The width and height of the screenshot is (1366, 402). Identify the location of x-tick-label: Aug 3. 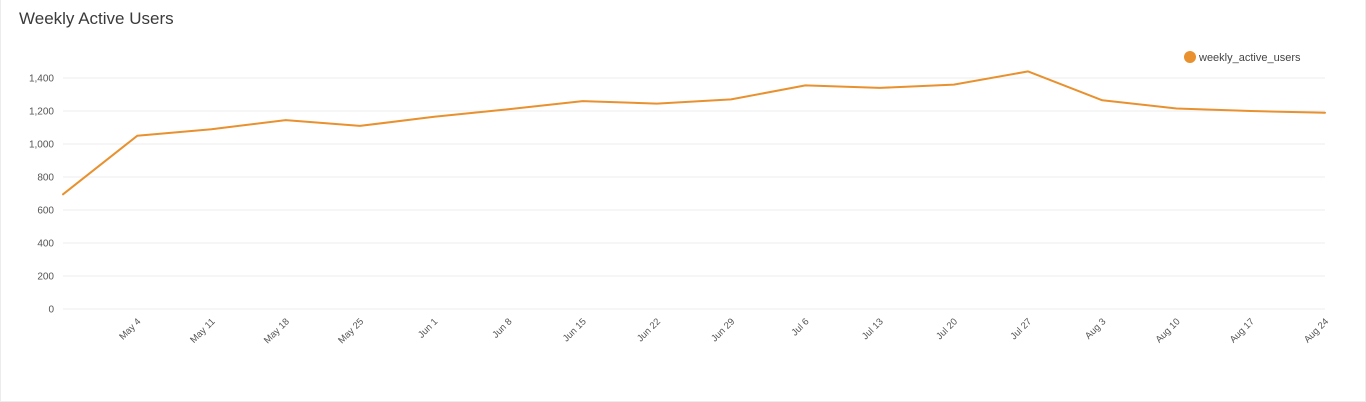
(1095, 328).